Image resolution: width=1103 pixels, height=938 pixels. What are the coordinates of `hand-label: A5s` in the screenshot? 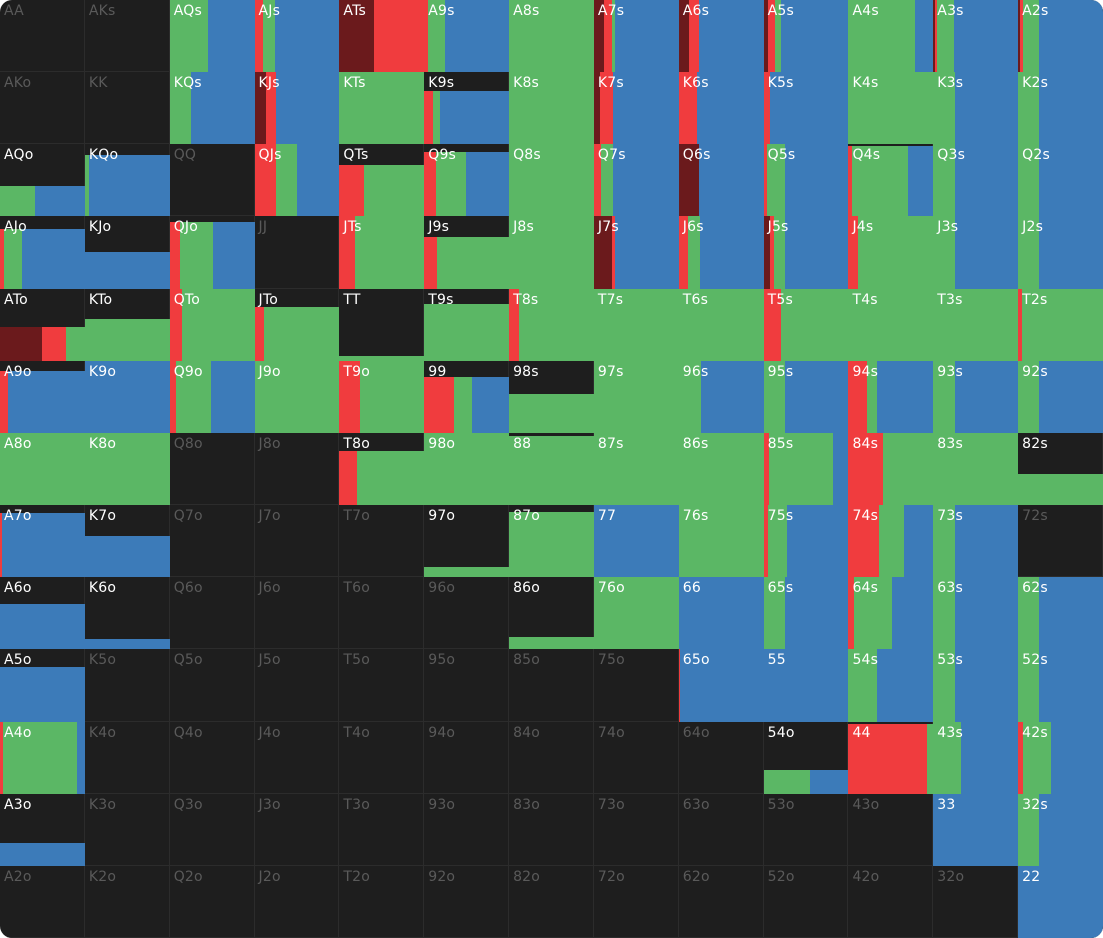 It's located at (780, 11).